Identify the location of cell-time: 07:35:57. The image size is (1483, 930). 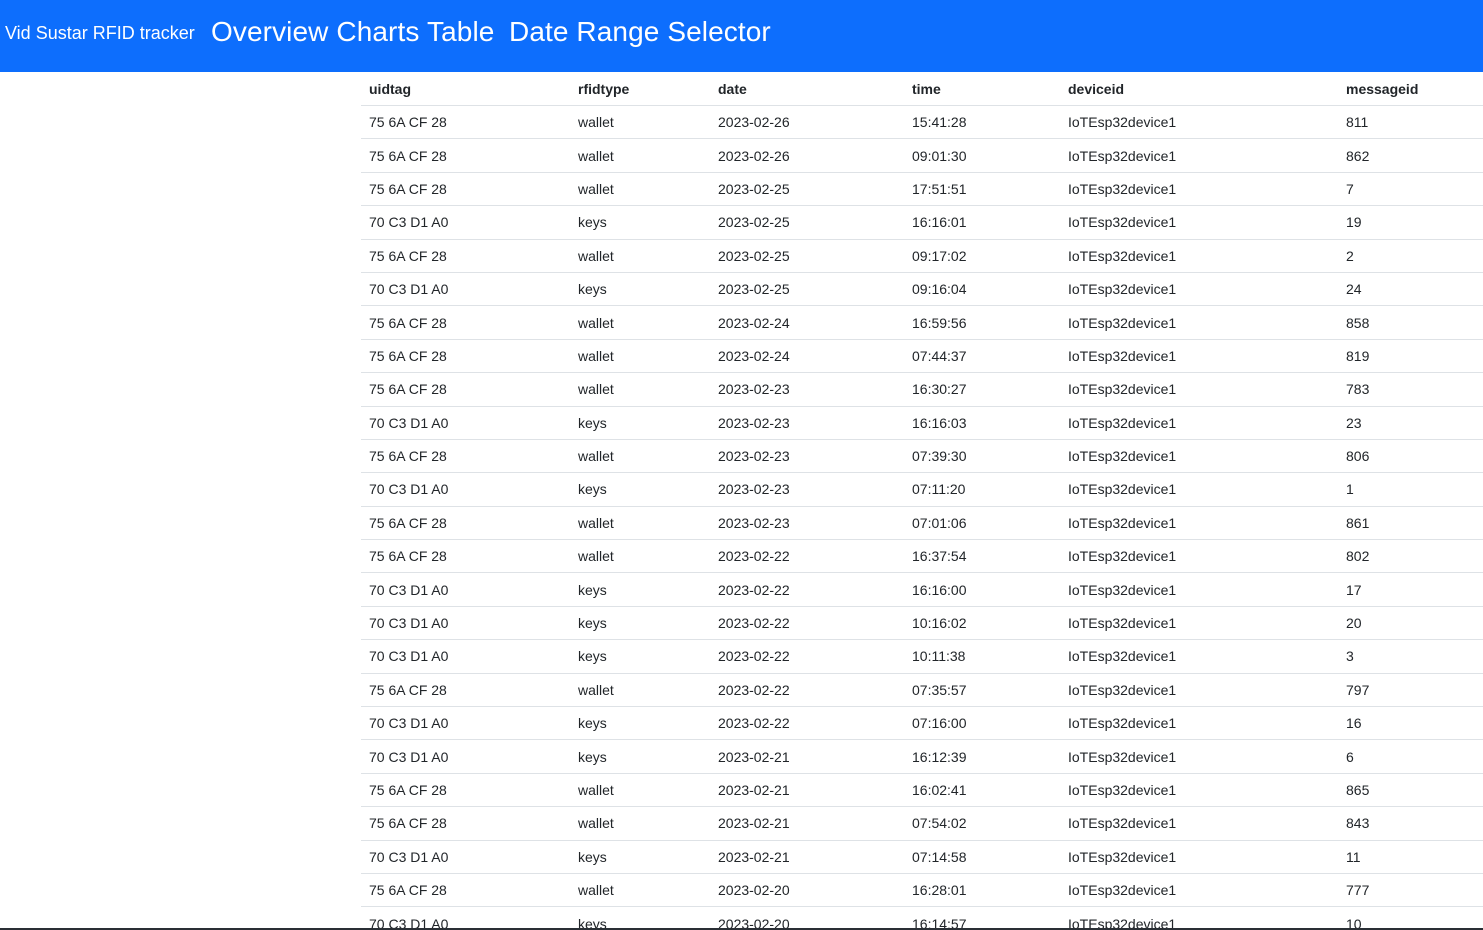
(982, 690).